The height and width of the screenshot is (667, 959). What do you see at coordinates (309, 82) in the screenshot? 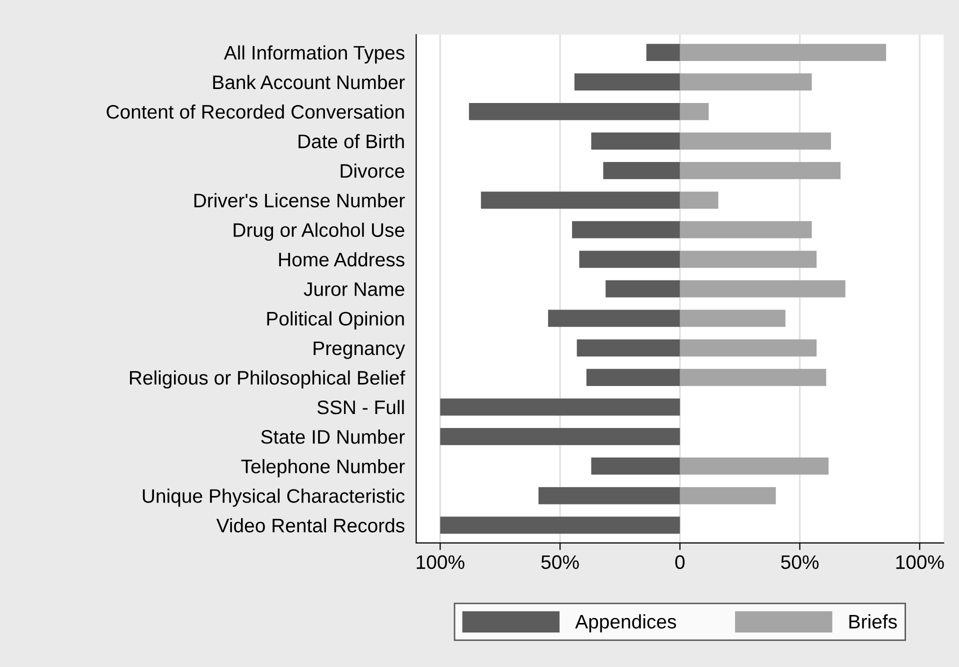
I see `y-tick-label: Bank Account Number` at bounding box center [309, 82].